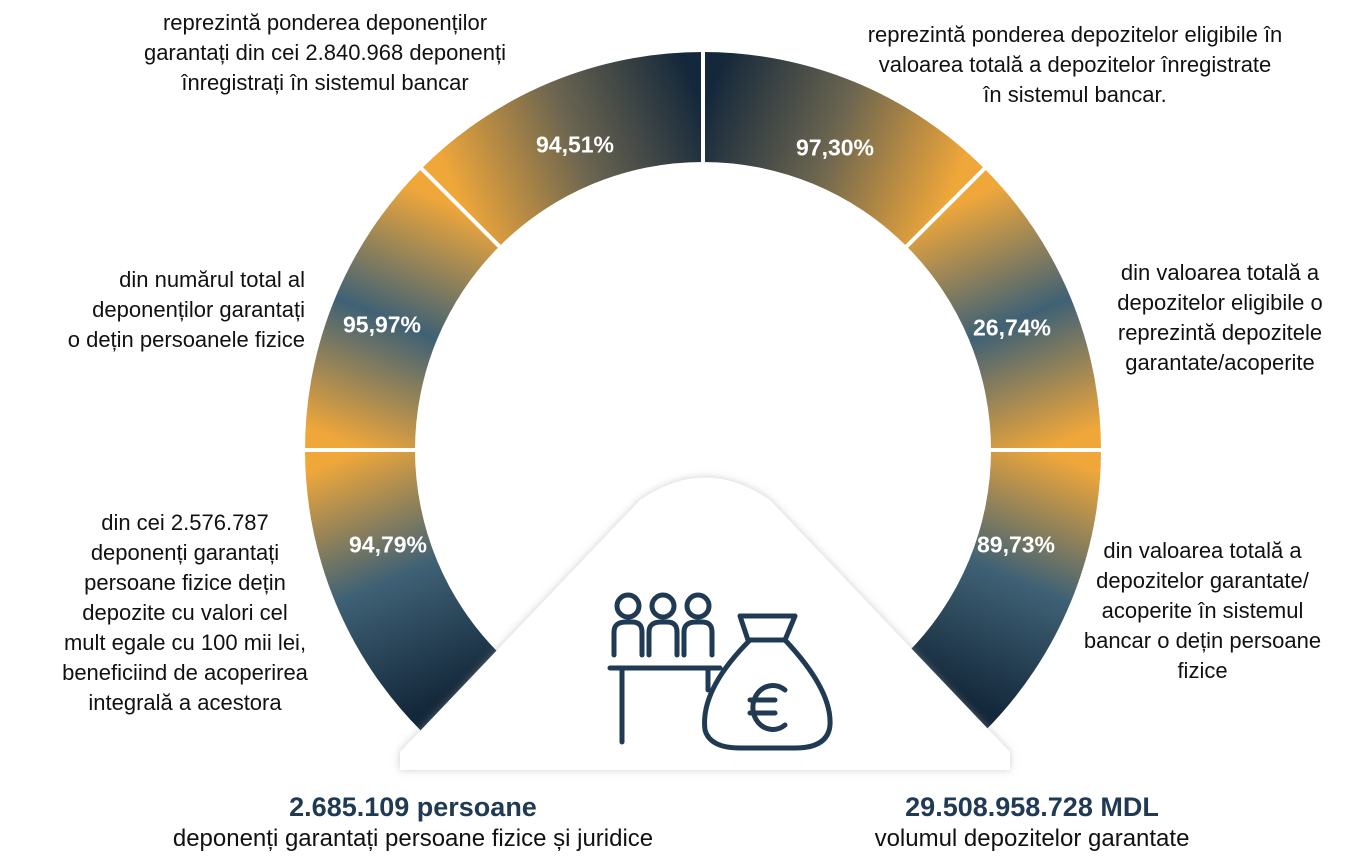  What do you see at coordinates (382, 324) in the screenshot?
I see `segment-value: 95,97%` at bounding box center [382, 324].